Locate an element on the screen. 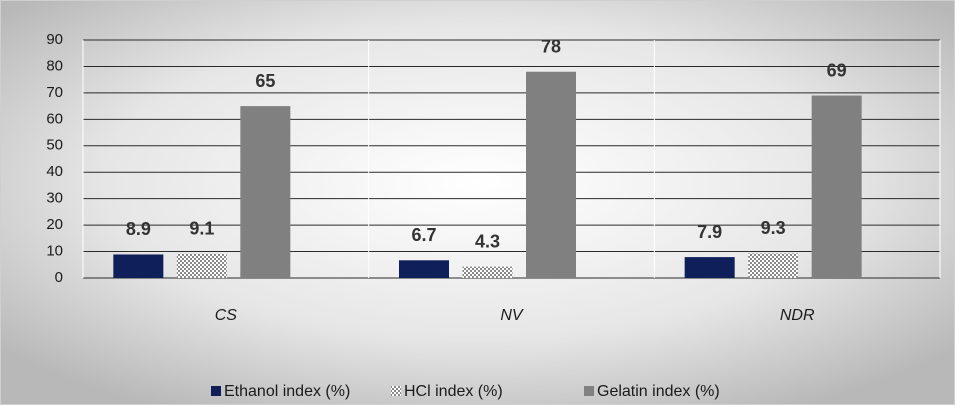 This screenshot has width=955, height=405. data-label: 9.3 is located at coordinates (773, 228).